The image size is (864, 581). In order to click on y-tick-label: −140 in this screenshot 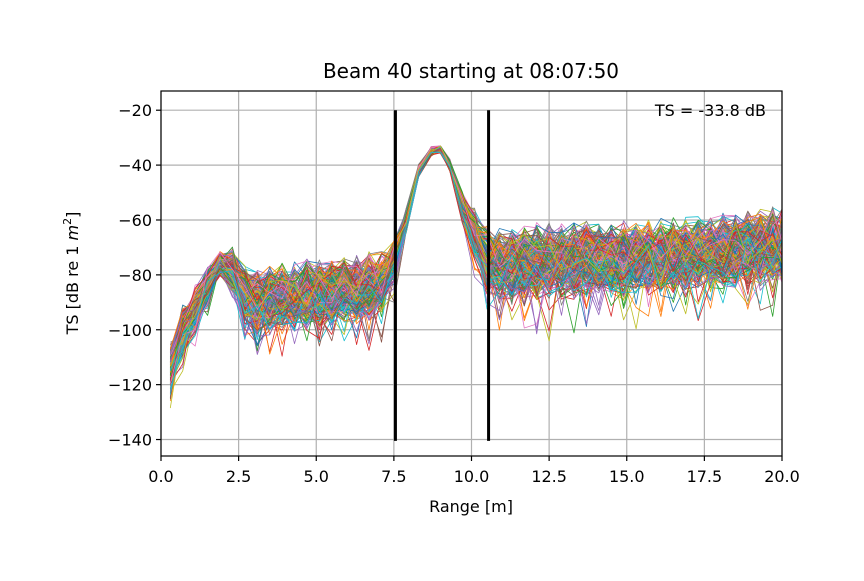, I will do `click(130, 440)`.